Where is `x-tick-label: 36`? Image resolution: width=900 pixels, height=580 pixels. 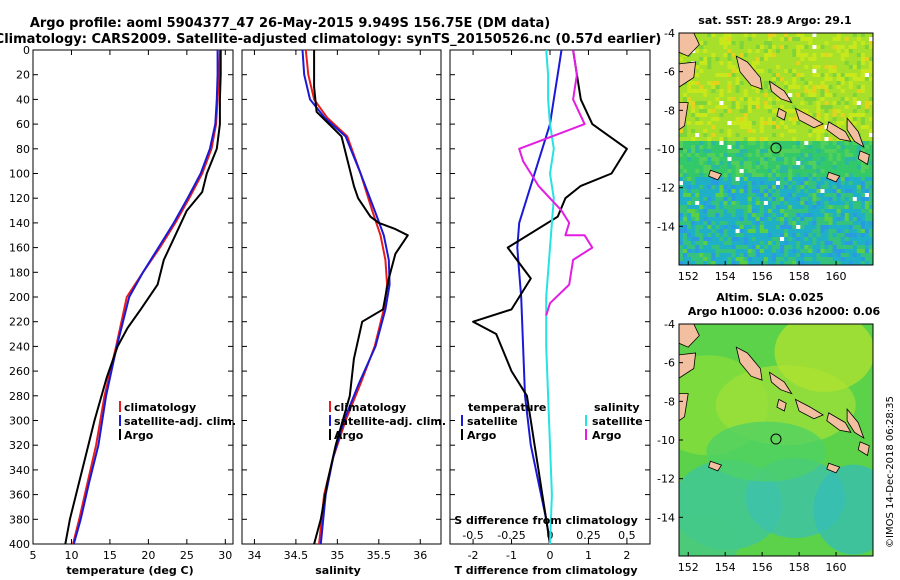
x-tick-label: 36 is located at coordinates (420, 555).